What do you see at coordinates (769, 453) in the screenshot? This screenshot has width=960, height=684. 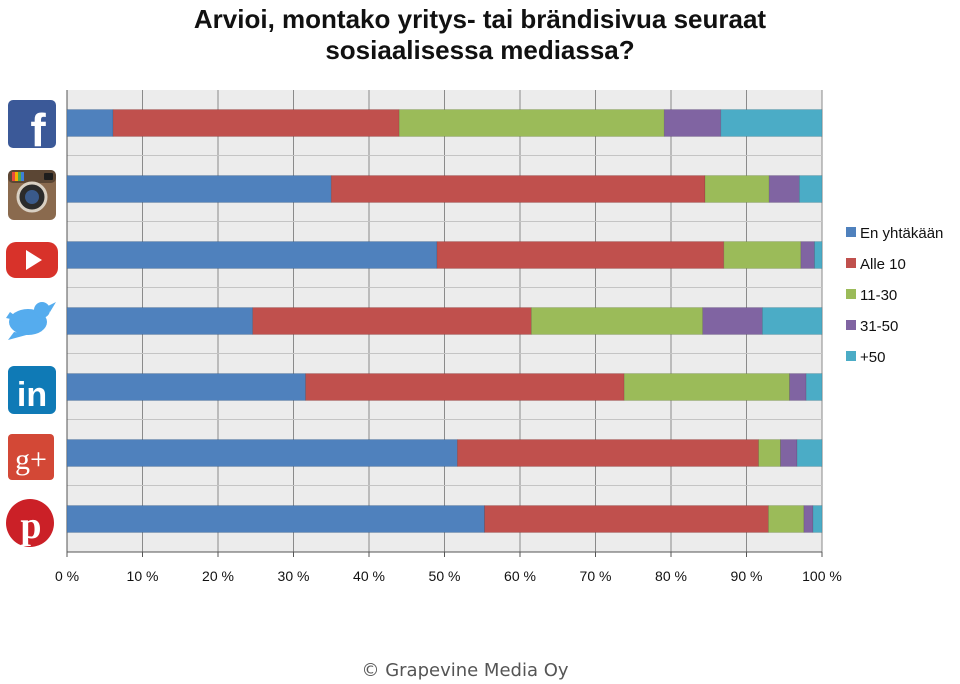 I see `bar-google--series-3` at bounding box center [769, 453].